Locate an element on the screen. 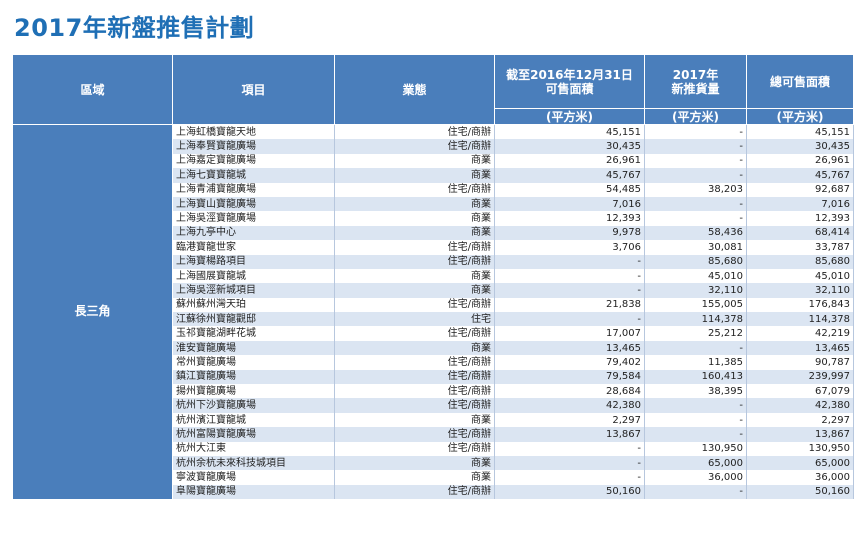 Image resolution: width=865 pixels, height=551 pixels. table-row: 淮安寶龍廣場 商業 13,465-13,465 is located at coordinates (433, 348).